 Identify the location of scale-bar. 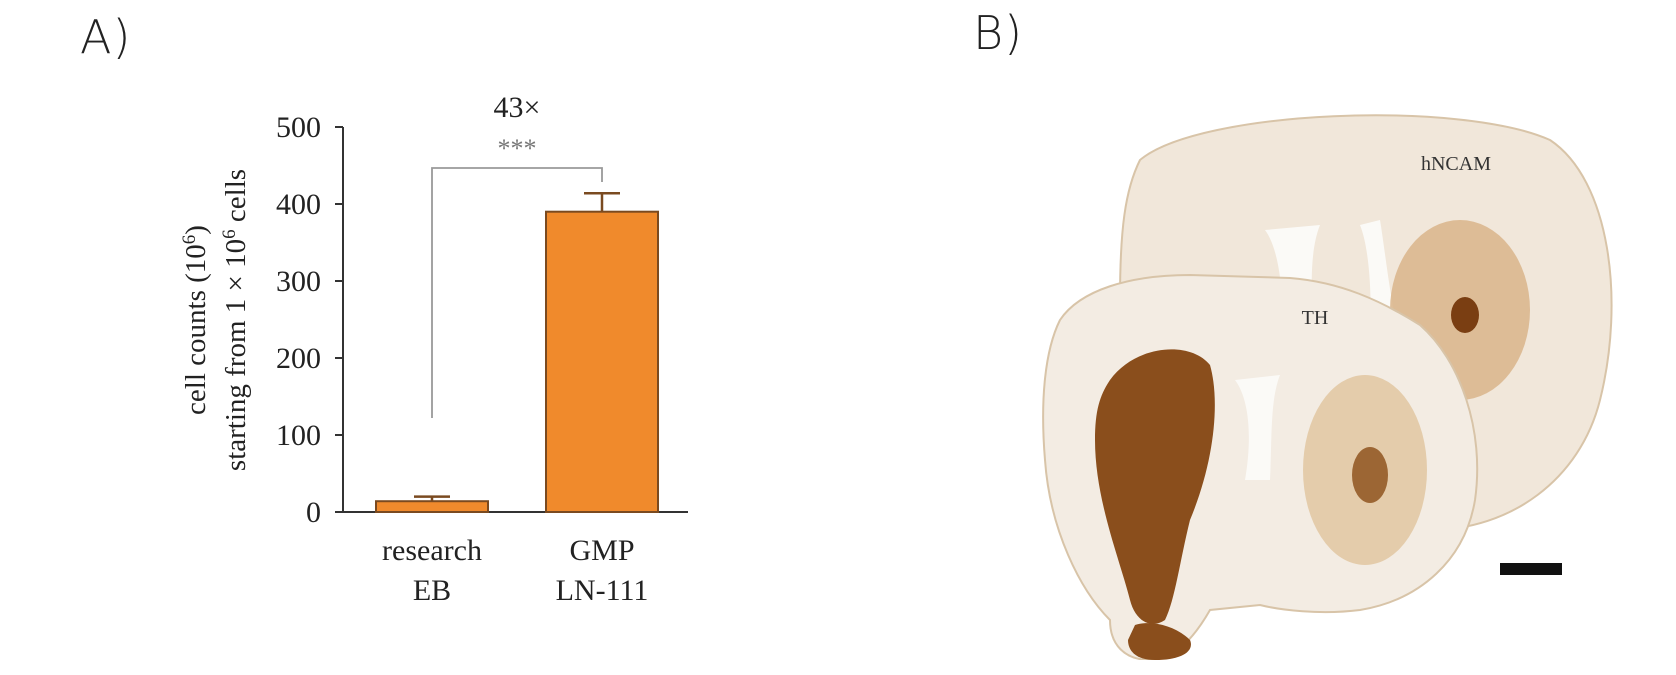
(1531, 569).